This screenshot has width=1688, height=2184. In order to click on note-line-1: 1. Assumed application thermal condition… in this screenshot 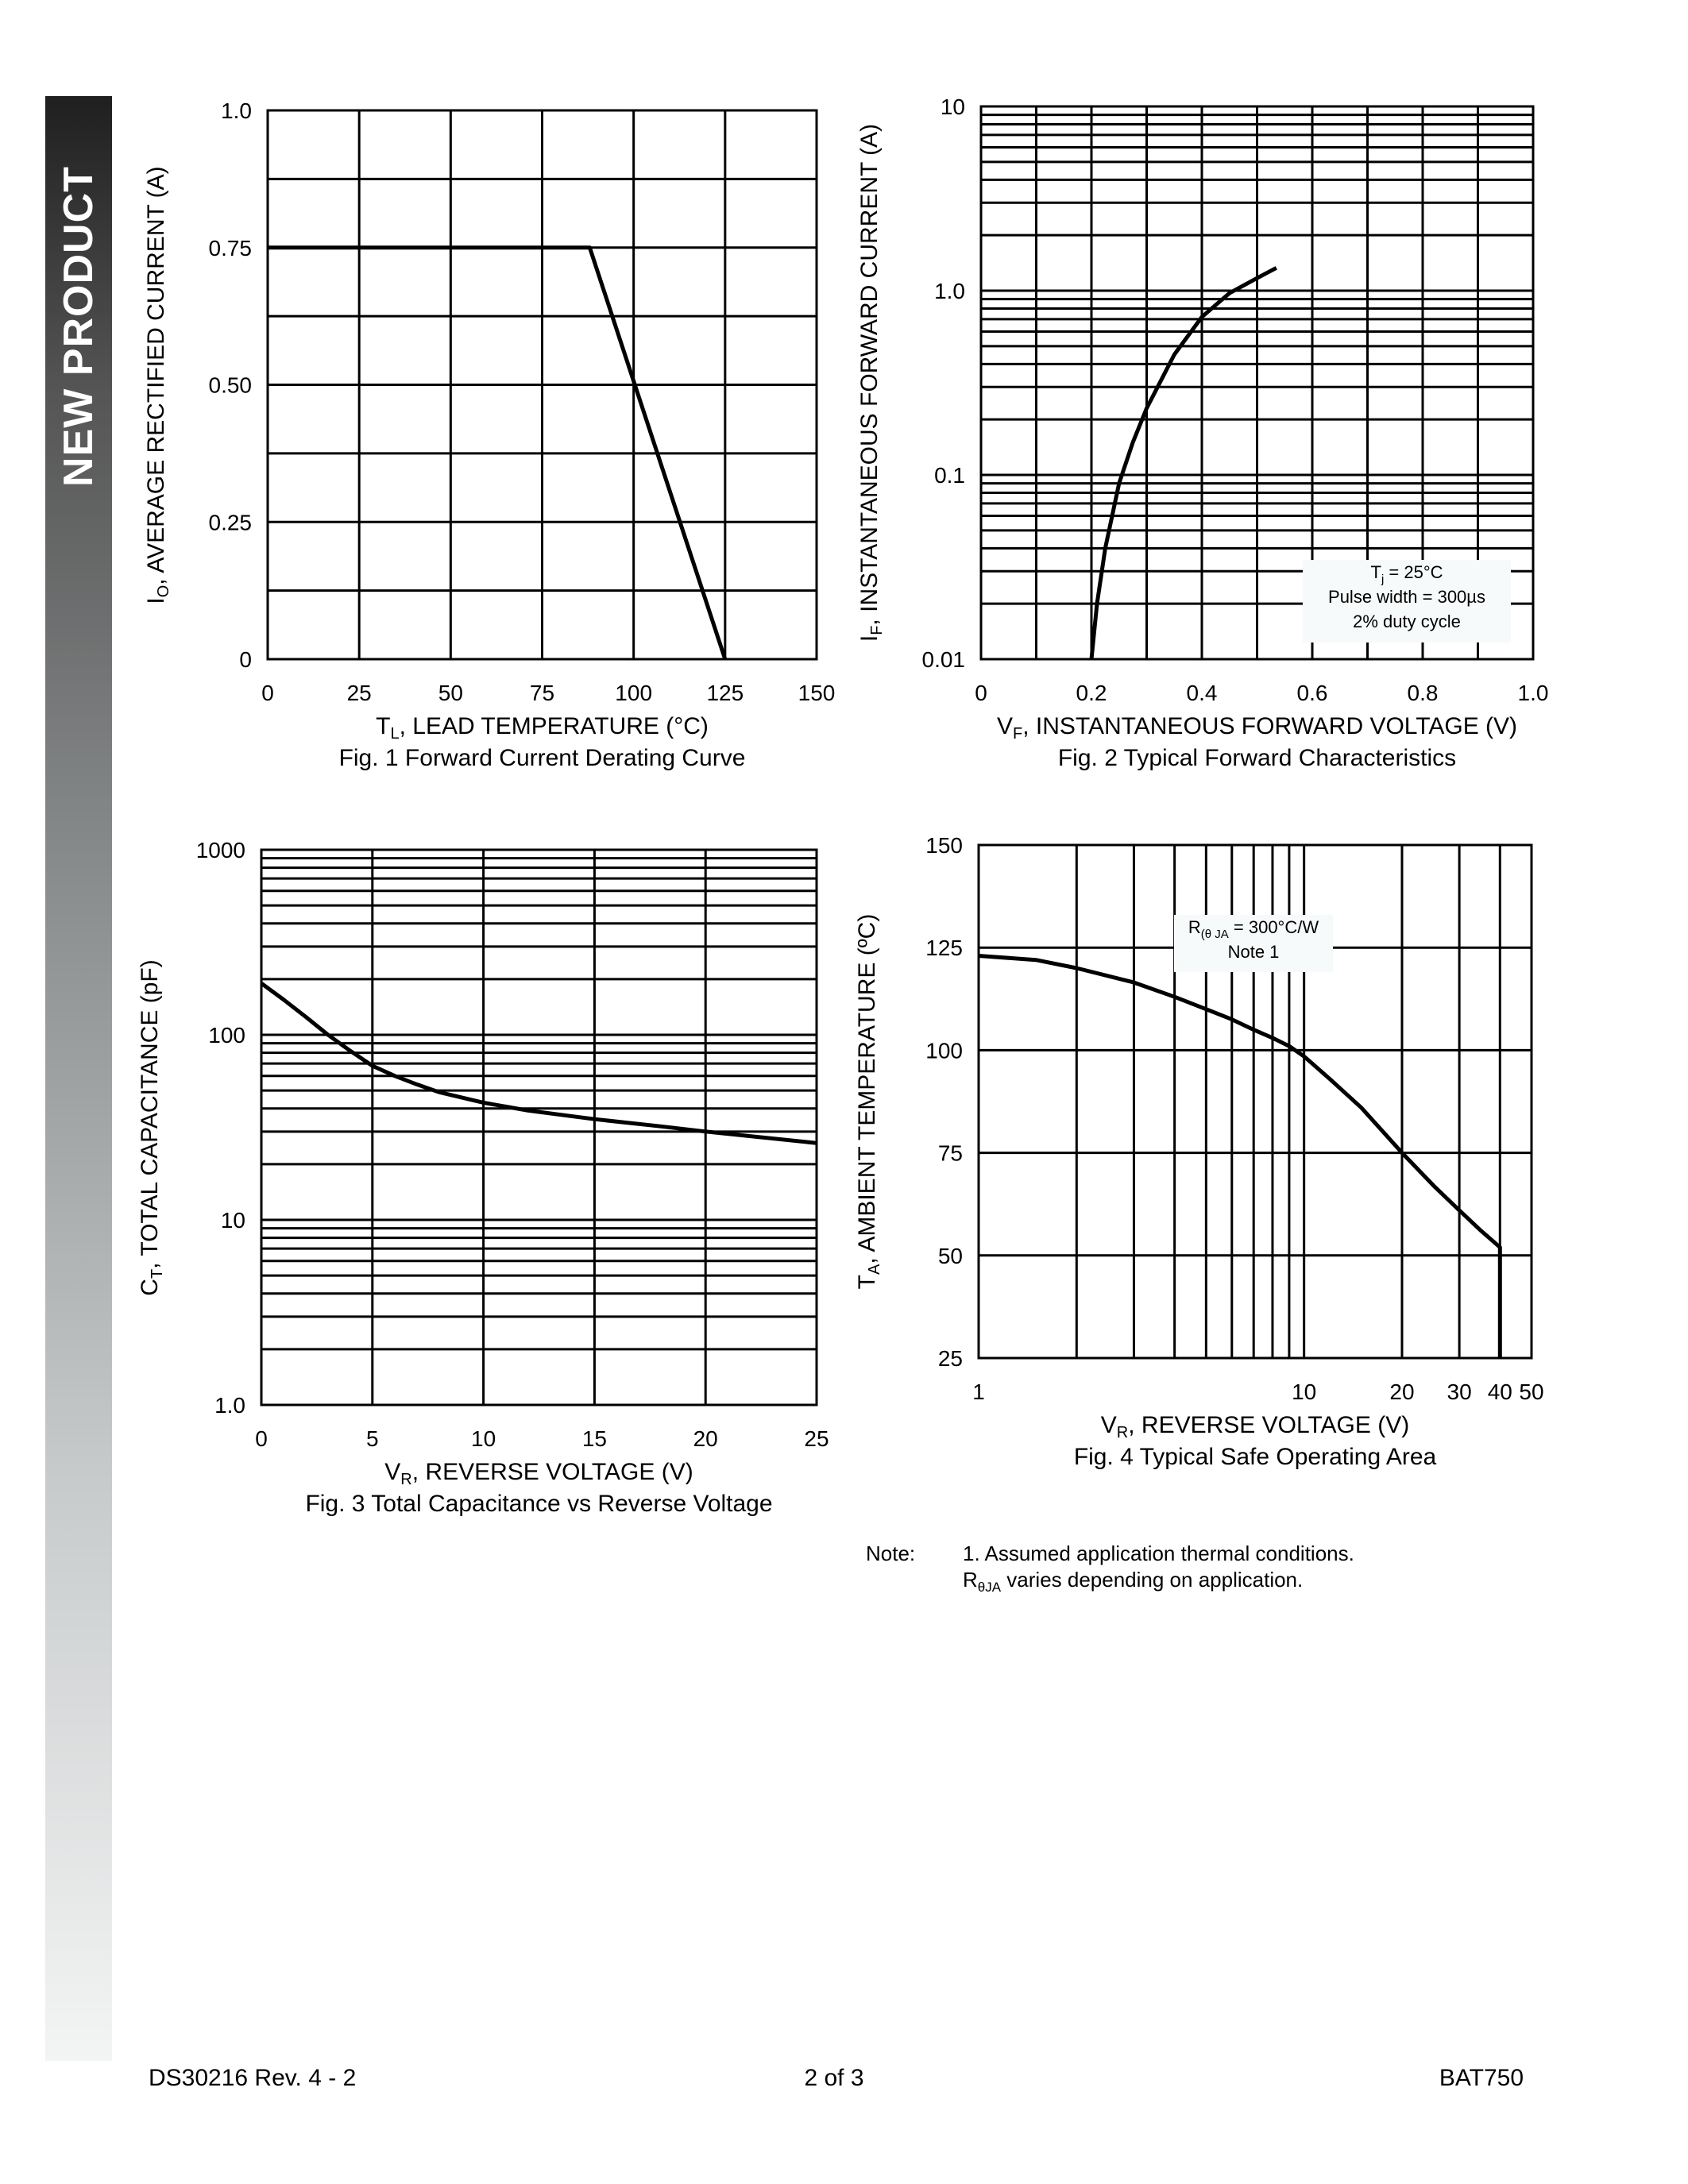, I will do `click(1158, 1553)`.